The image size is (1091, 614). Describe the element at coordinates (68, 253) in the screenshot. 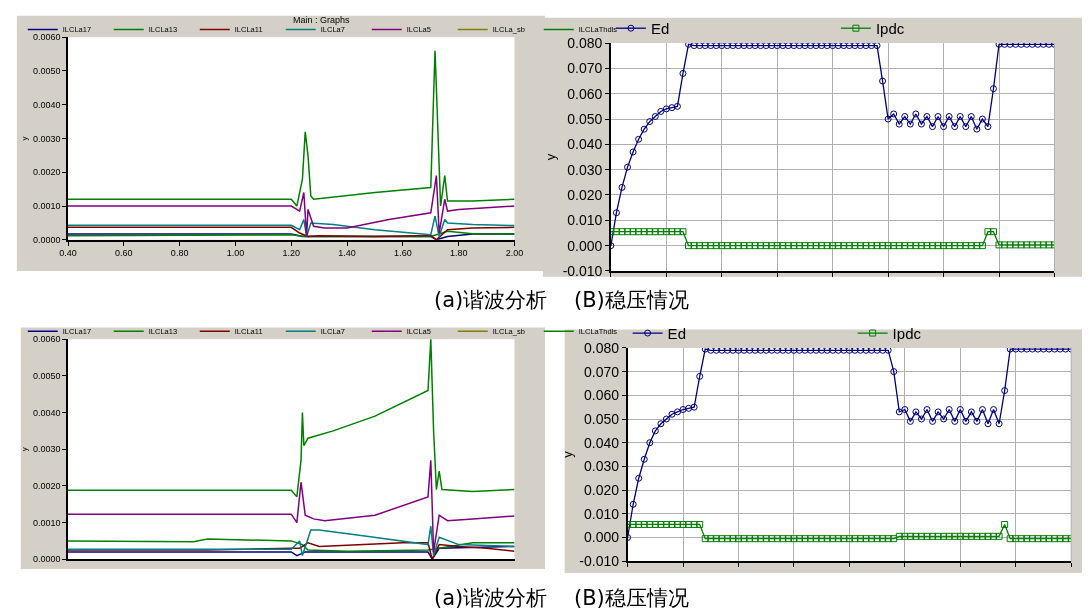

I see `x-tick-label: 0.40` at that location.